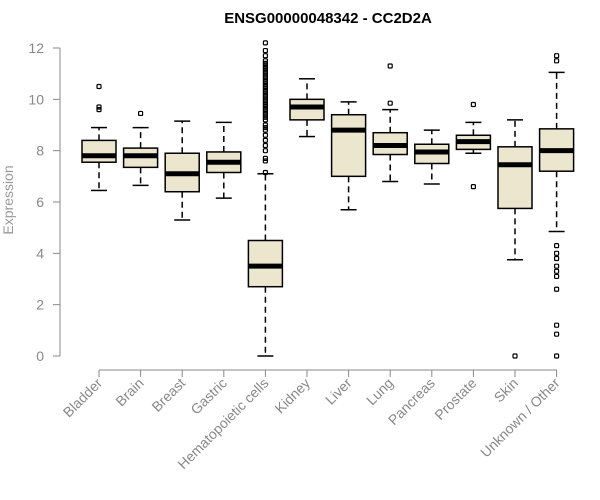 This screenshot has height=500, width=600. What do you see at coordinates (83, 398) in the screenshot?
I see `x-tick-label: Bladder` at bounding box center [83, 398].